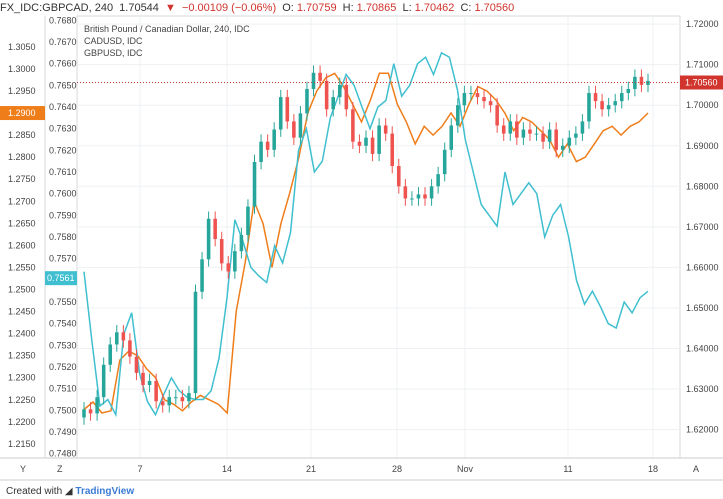 This screenshot has width=723, height=499. I want to click on gbpusd-axis-tick-label: 1.2950, so click(22, 91).